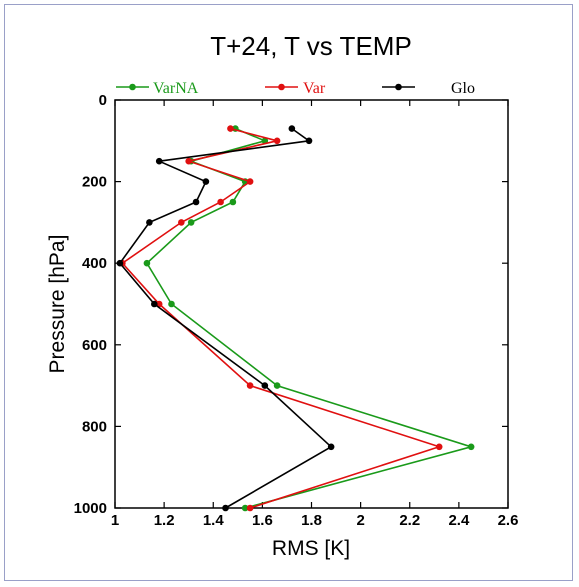  Describe the element at coordinates (94, 345) in the screenshot. I see `y-tick-label: 600` at that location.